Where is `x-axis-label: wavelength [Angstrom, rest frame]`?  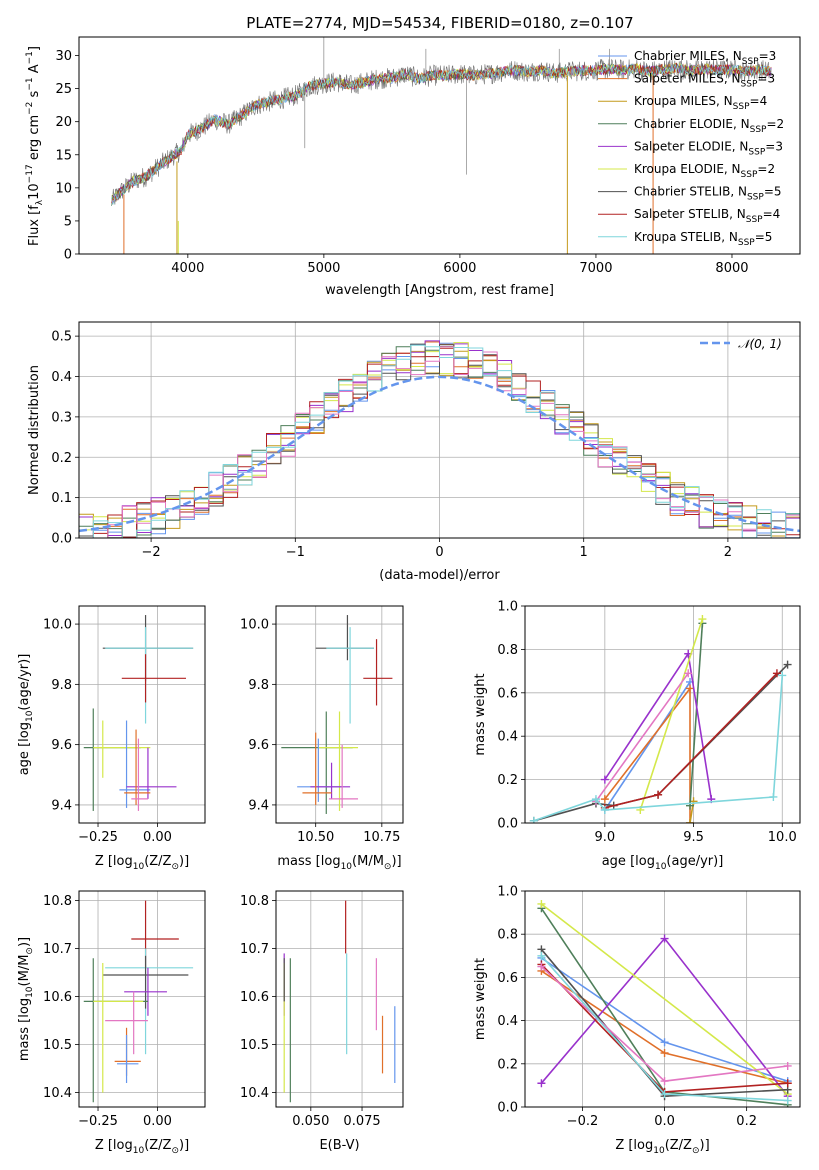
x-axis-label: wavelength [Angstrom, rest frame] is located at coordinates (439, 290).